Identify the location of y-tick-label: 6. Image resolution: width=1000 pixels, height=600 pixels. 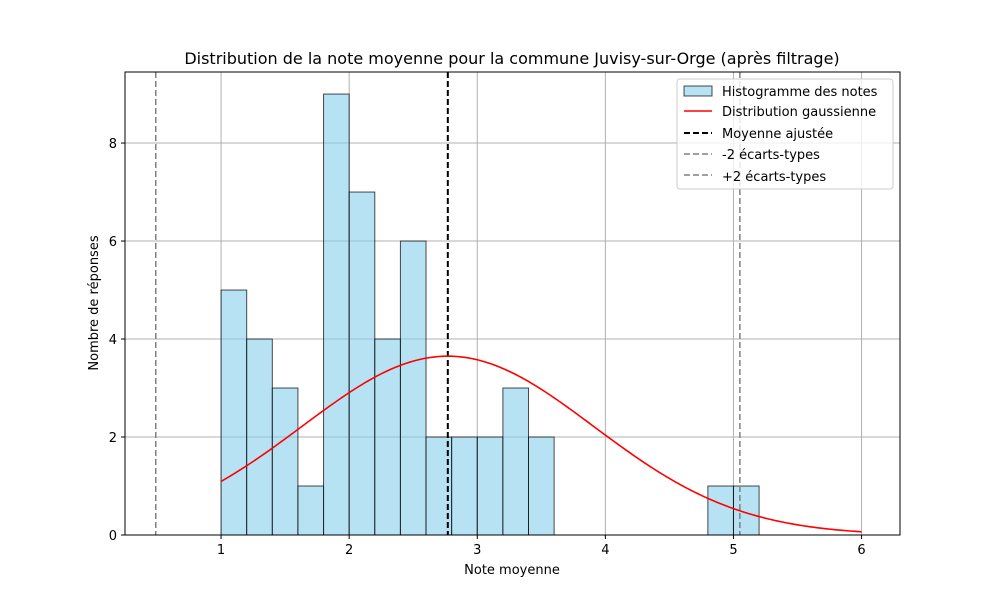
(113, 242).